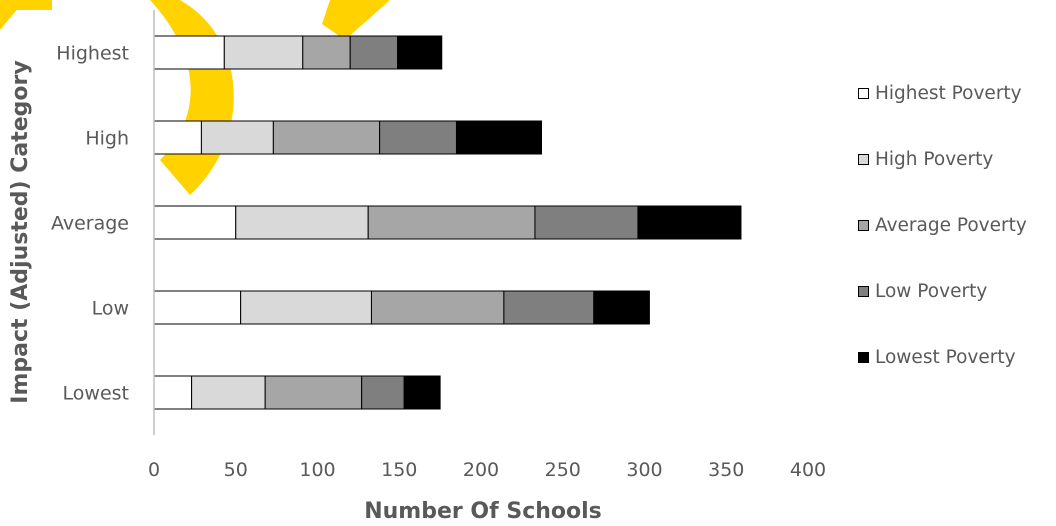 This screenshot has height=526, width=1056. I want to click on category-label-average: Average, so click(90, 224).